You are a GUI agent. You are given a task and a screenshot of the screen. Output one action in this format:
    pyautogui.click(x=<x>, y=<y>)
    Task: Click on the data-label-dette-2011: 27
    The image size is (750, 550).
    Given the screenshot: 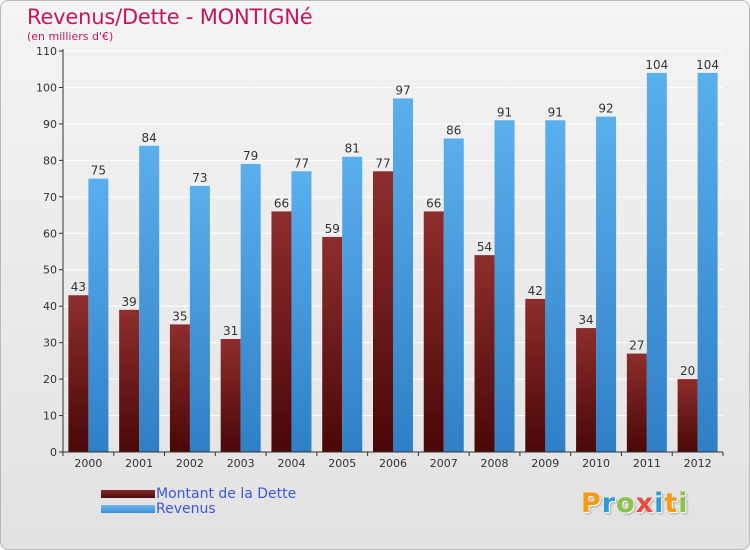 What is the action you would take?
    pyautogui.click(x=636, y=346)
    